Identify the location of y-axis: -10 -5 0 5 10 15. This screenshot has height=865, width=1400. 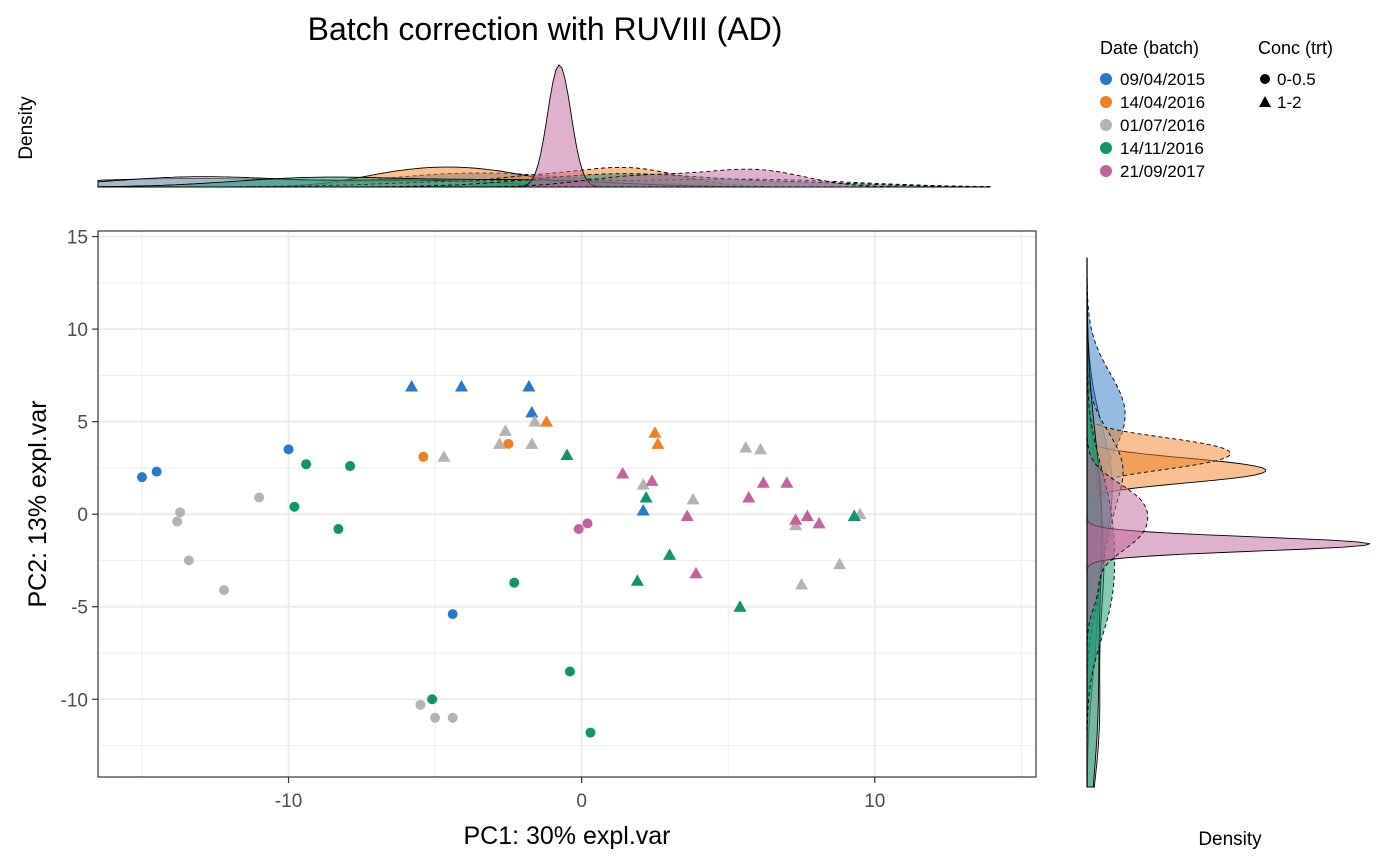
(79, 469).